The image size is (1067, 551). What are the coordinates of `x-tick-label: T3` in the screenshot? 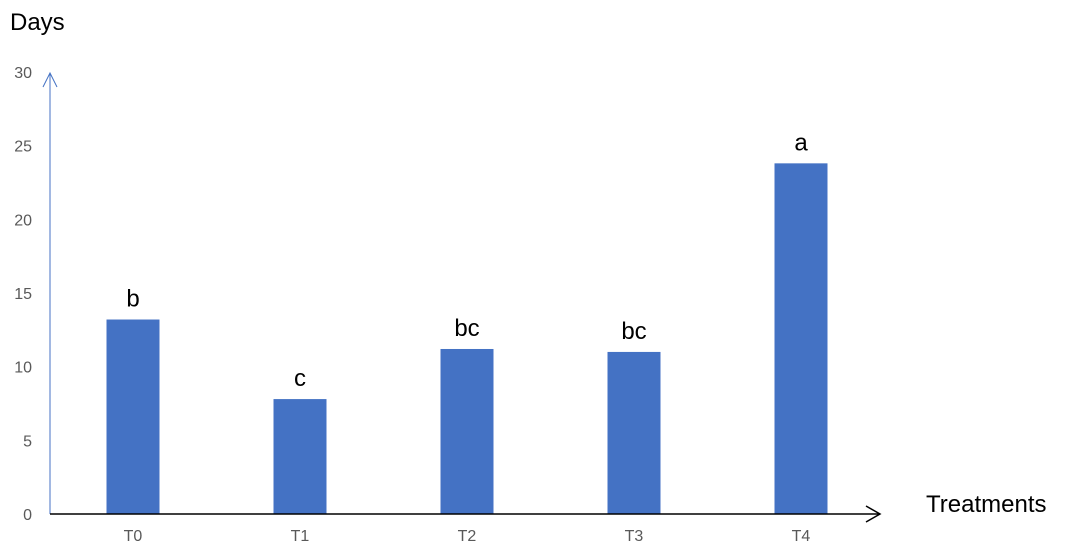 It's located at (634, 536).